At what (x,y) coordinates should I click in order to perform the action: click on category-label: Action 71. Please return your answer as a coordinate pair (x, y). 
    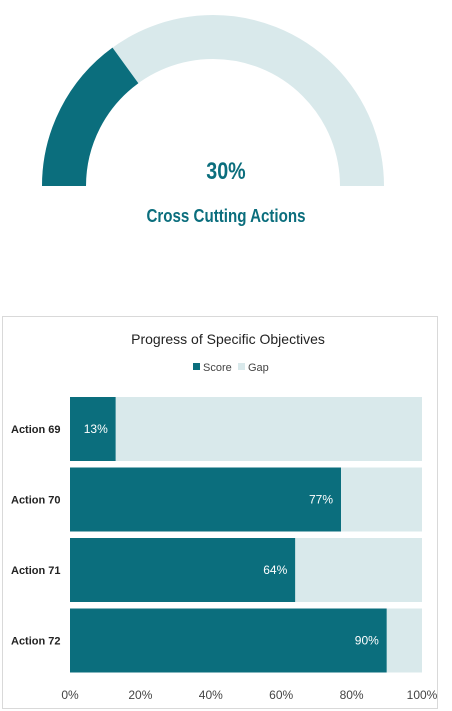
    Looking at the image, I should click on (36, 571).